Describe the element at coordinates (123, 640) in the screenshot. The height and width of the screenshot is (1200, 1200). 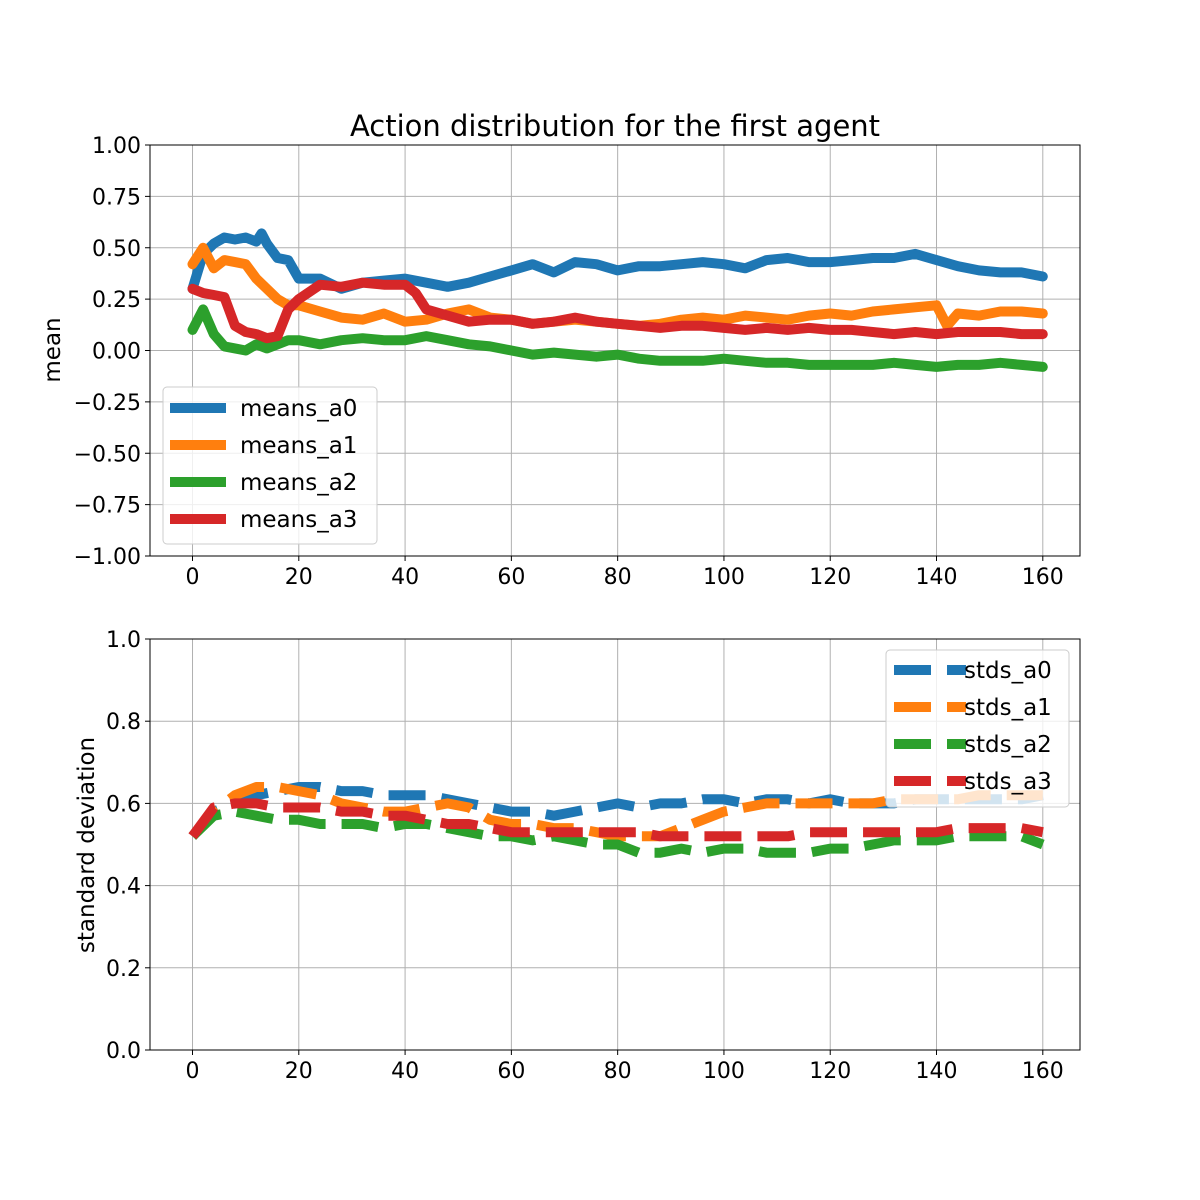
I see `y-tick-label: 1.0` at that location.